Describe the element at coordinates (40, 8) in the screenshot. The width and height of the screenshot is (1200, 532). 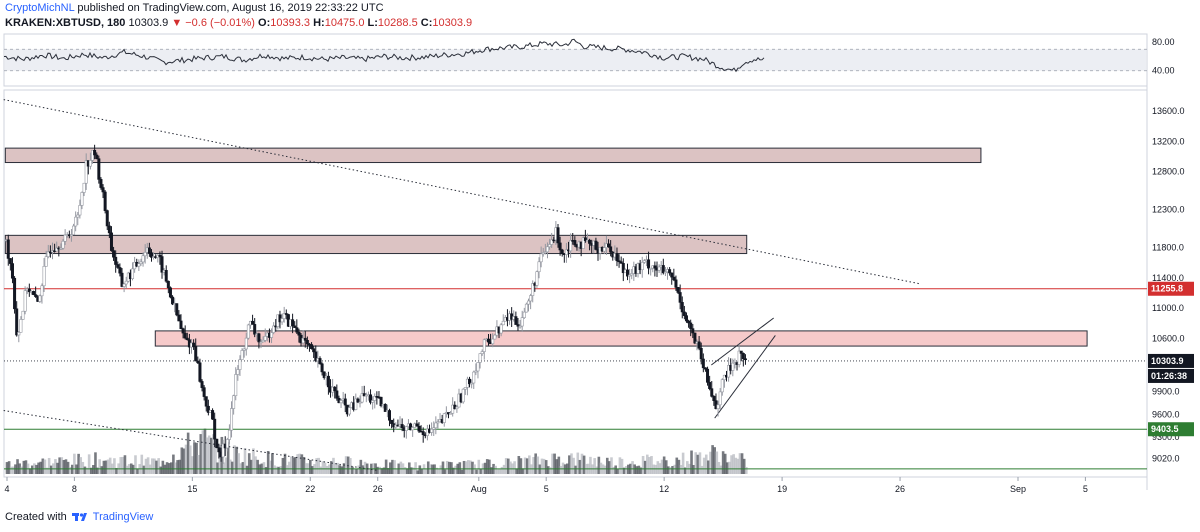
I see `author-link: CryptoMichNL` at that location.